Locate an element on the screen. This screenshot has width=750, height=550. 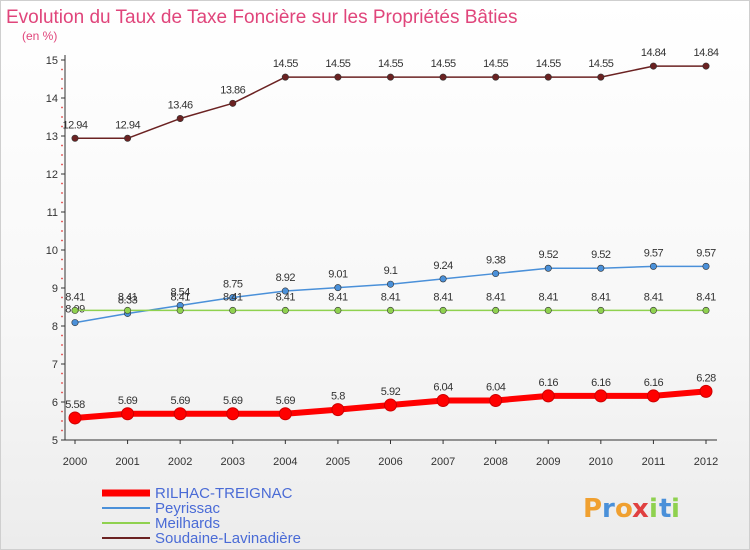
x-tick-label: 2000 is located at coordinates (75, 462).